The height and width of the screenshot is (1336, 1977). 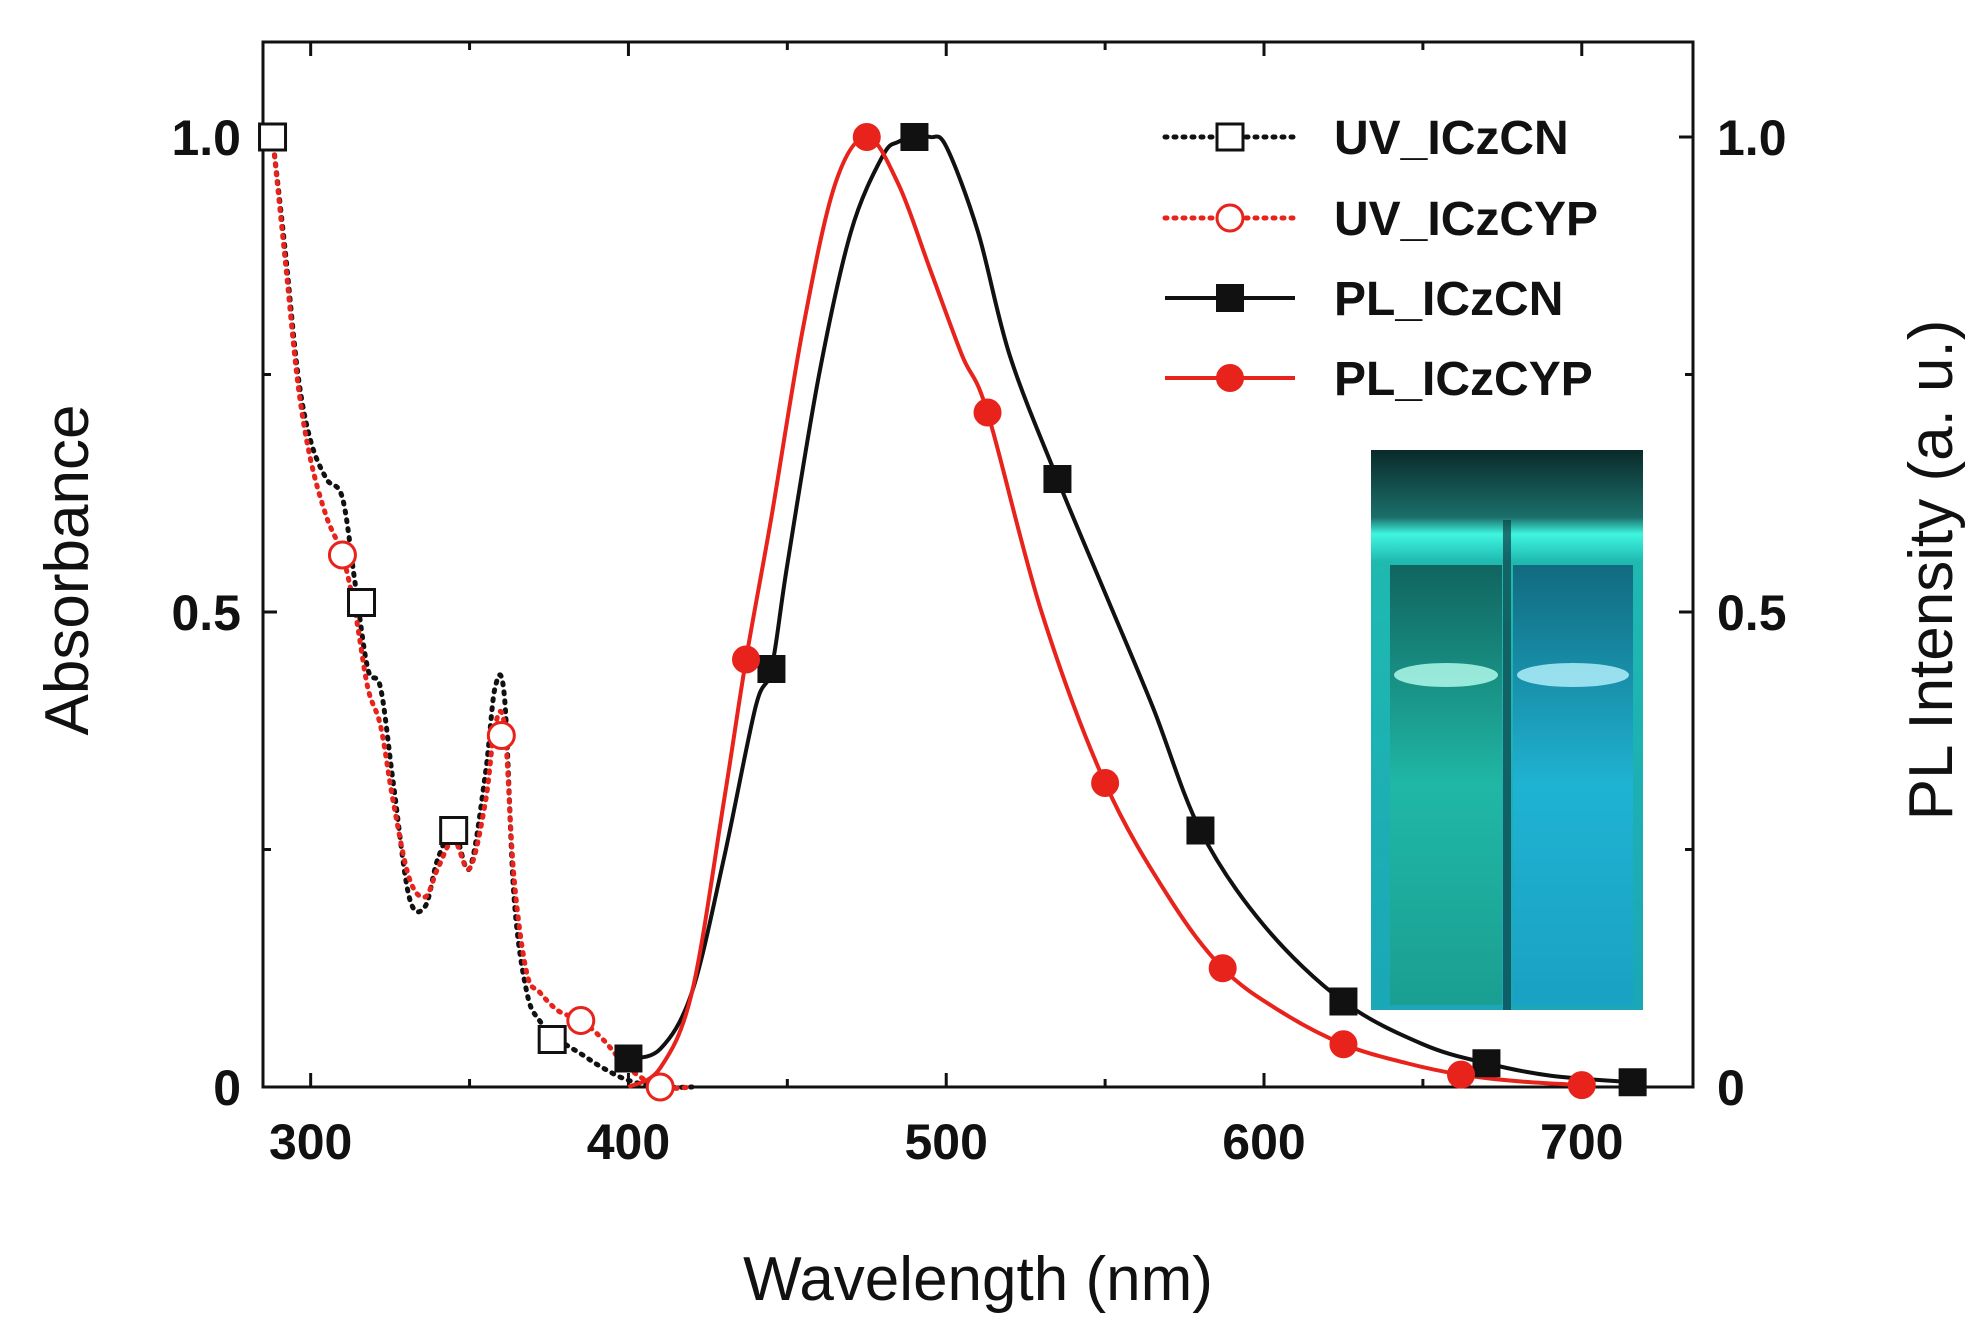 I want to click on legend-marker-pl-iczcn, so click(x=1230, y=298).